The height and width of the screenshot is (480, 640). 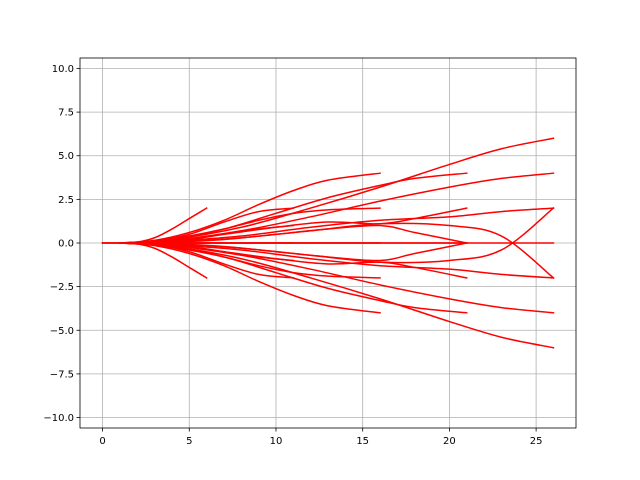 What do you see at coordinates (189, 441) in the screenshot?
I see `x-tick-label: 5` at bounding box center [189, 441].